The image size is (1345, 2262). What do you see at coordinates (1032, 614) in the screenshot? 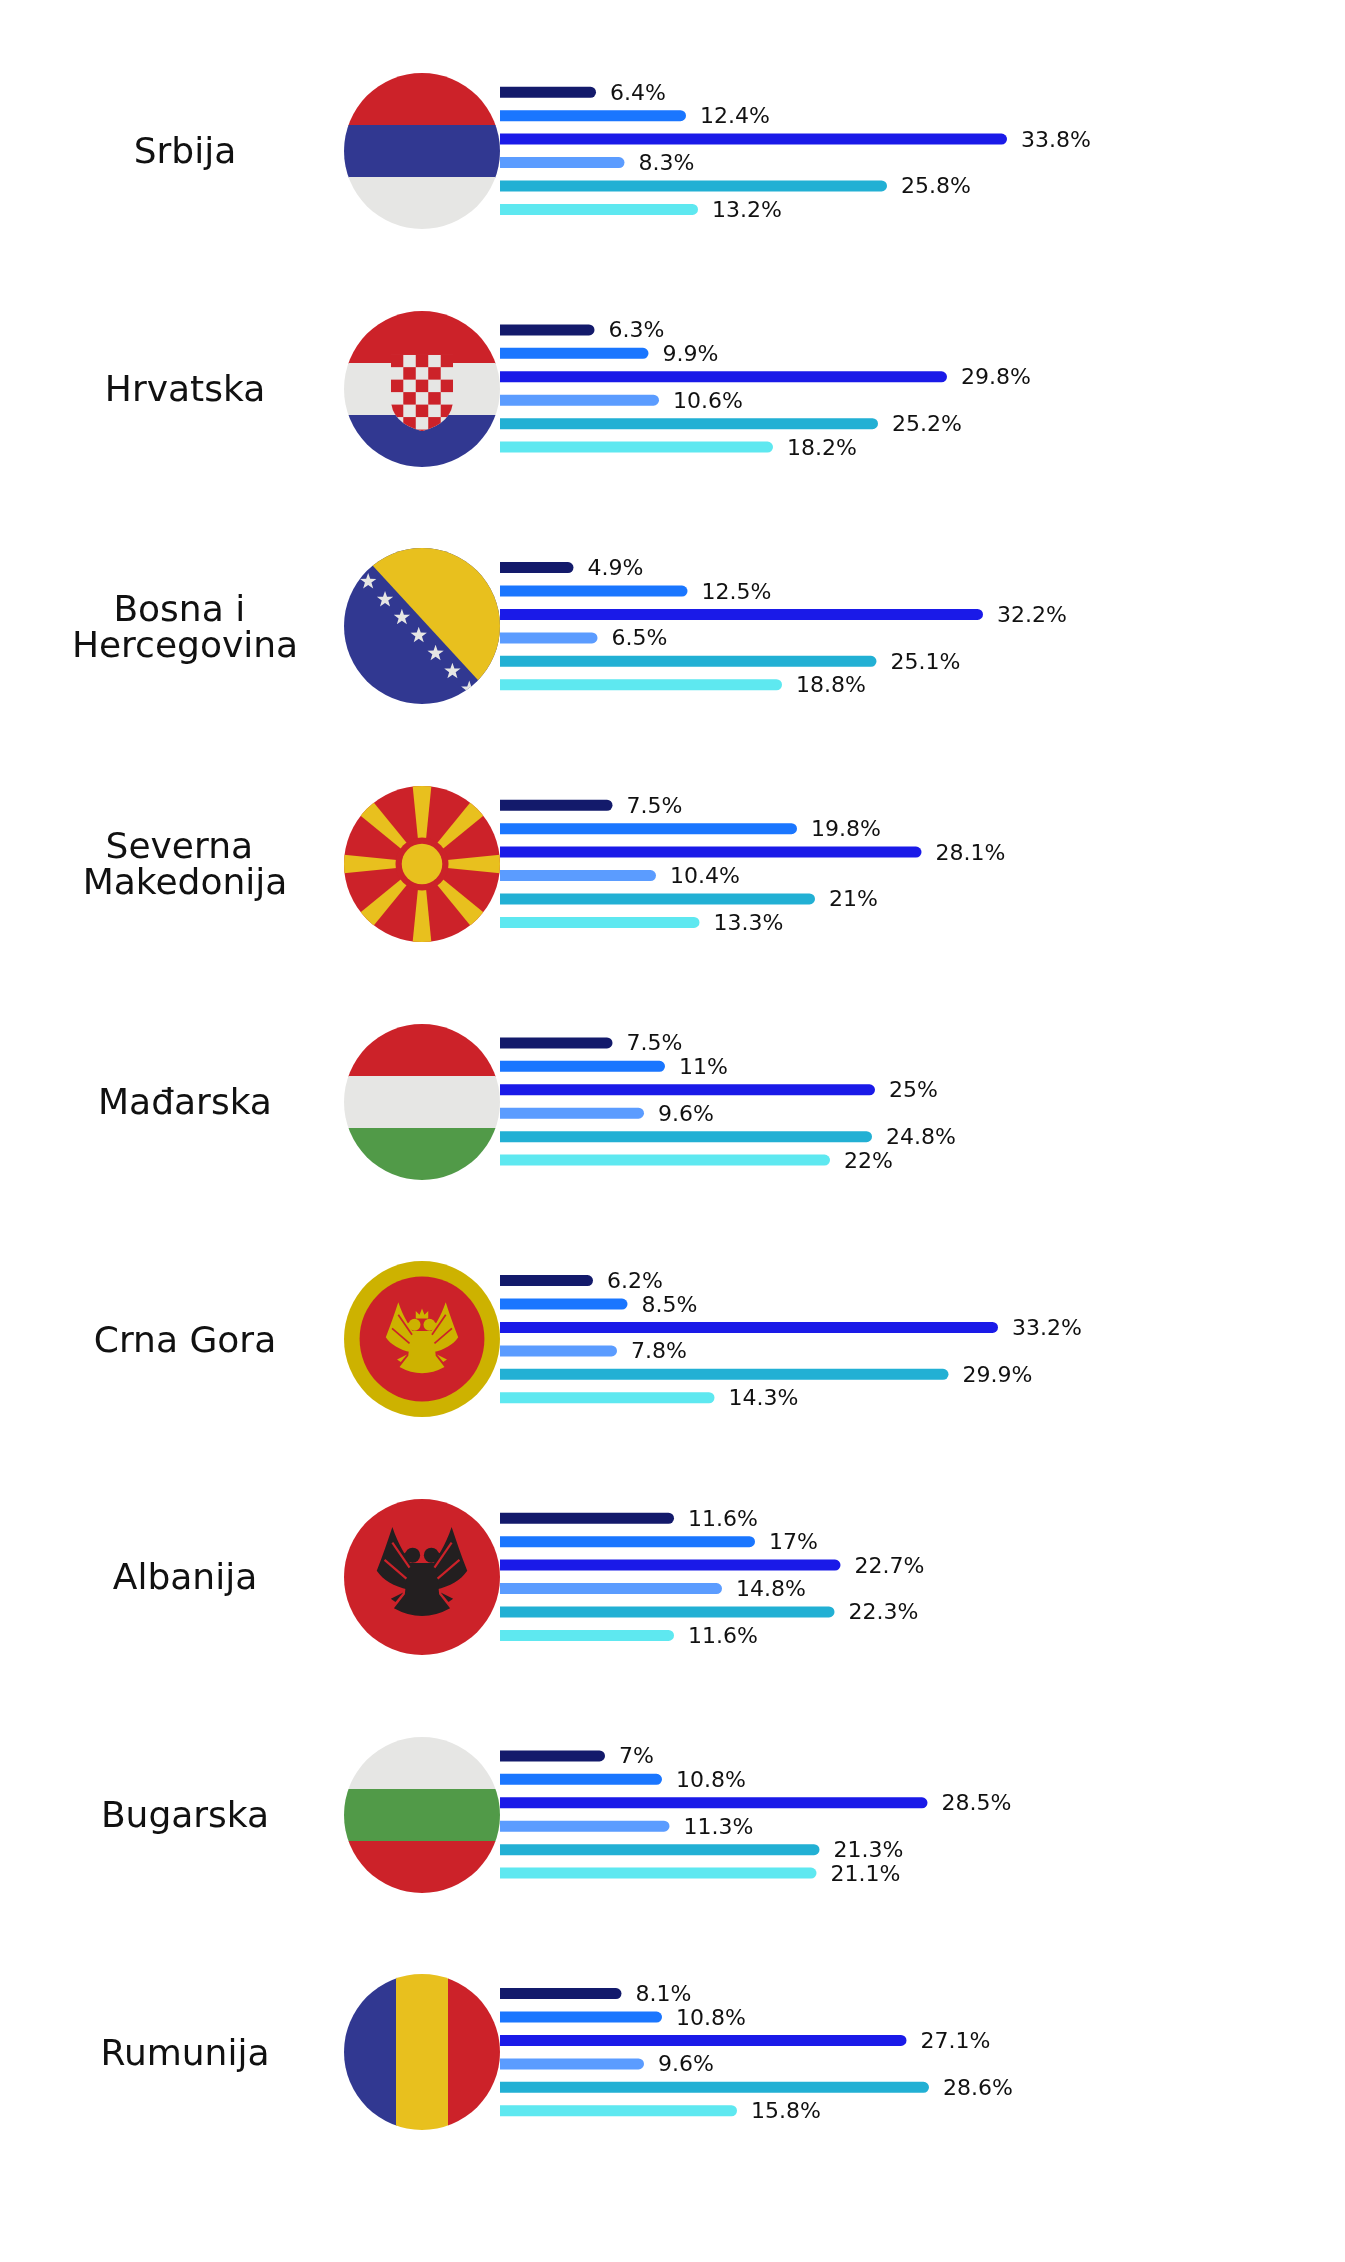
I see `data-label: 32.2%` at bounding box center [1032, 614].